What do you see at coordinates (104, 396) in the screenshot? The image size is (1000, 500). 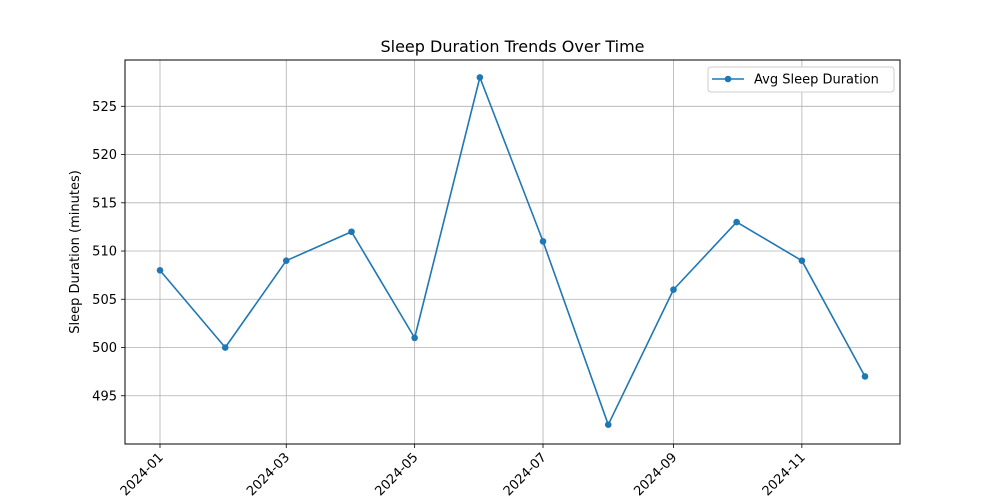 I see `y-tick-label: 495` at bounding box center [104, 396].